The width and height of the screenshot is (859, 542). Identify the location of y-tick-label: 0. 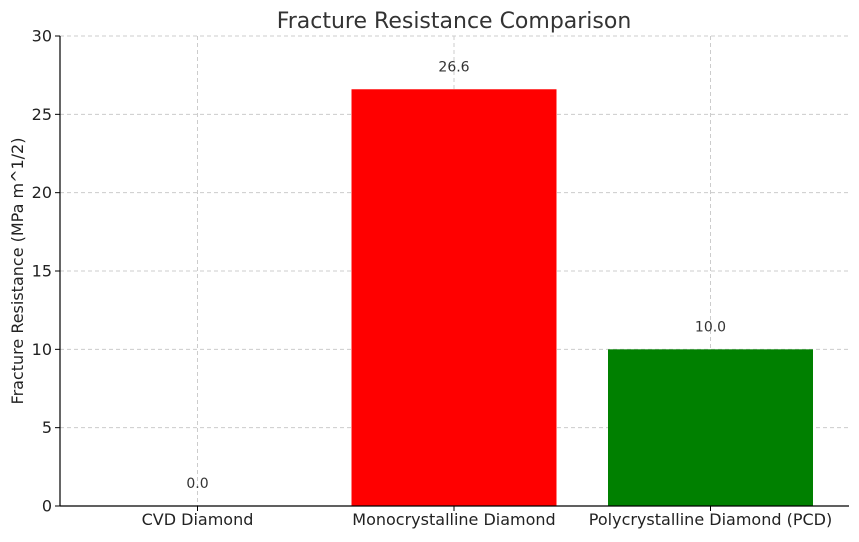
(47, 506).